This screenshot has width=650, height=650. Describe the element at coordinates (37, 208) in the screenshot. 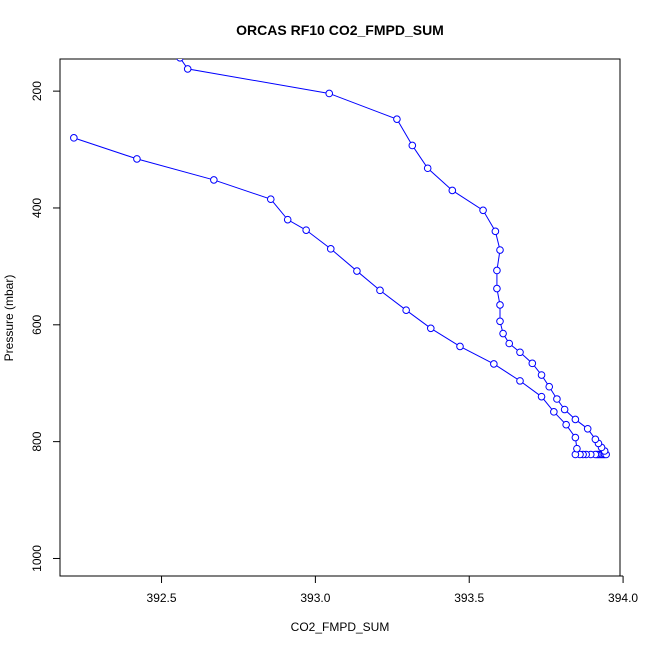

I see `y-tick-label: 400` at that location.